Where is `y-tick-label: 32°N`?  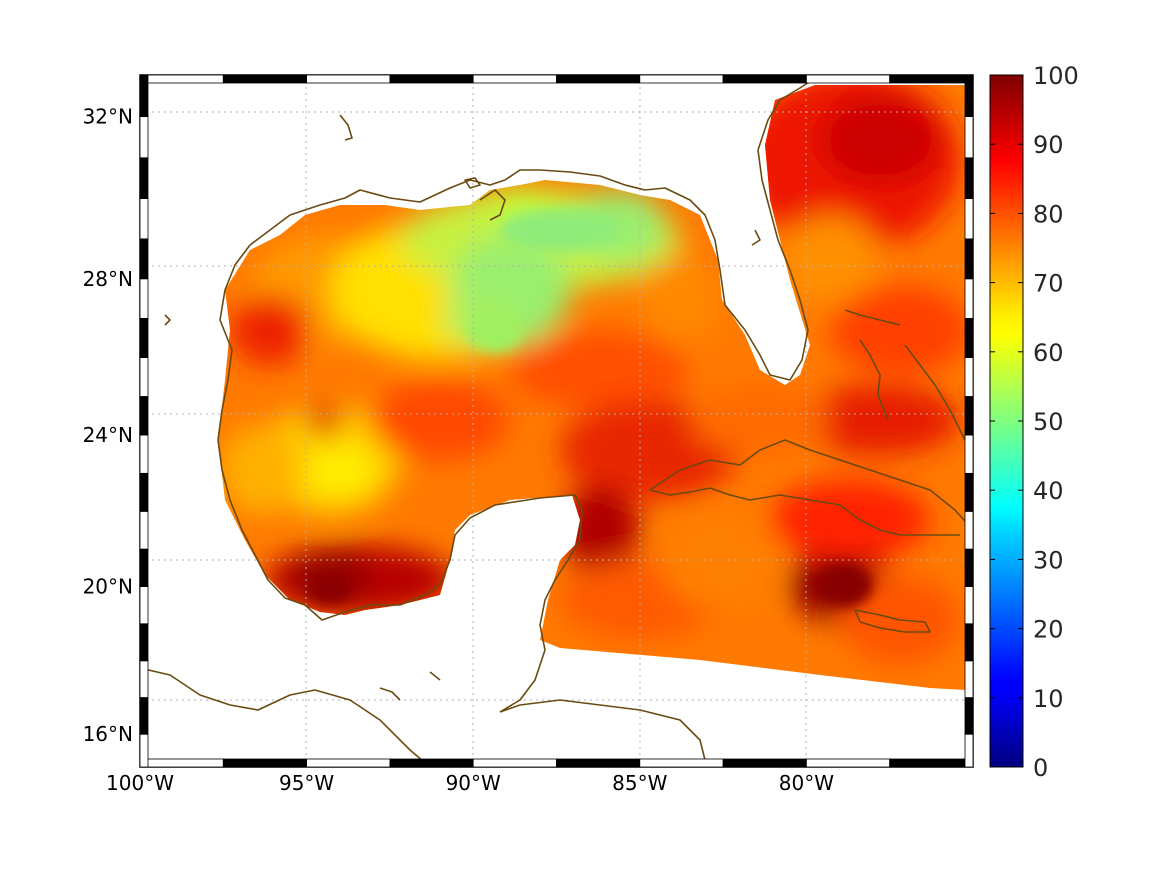
y-tick-label: 32°N is located at coordinates (108, 117).